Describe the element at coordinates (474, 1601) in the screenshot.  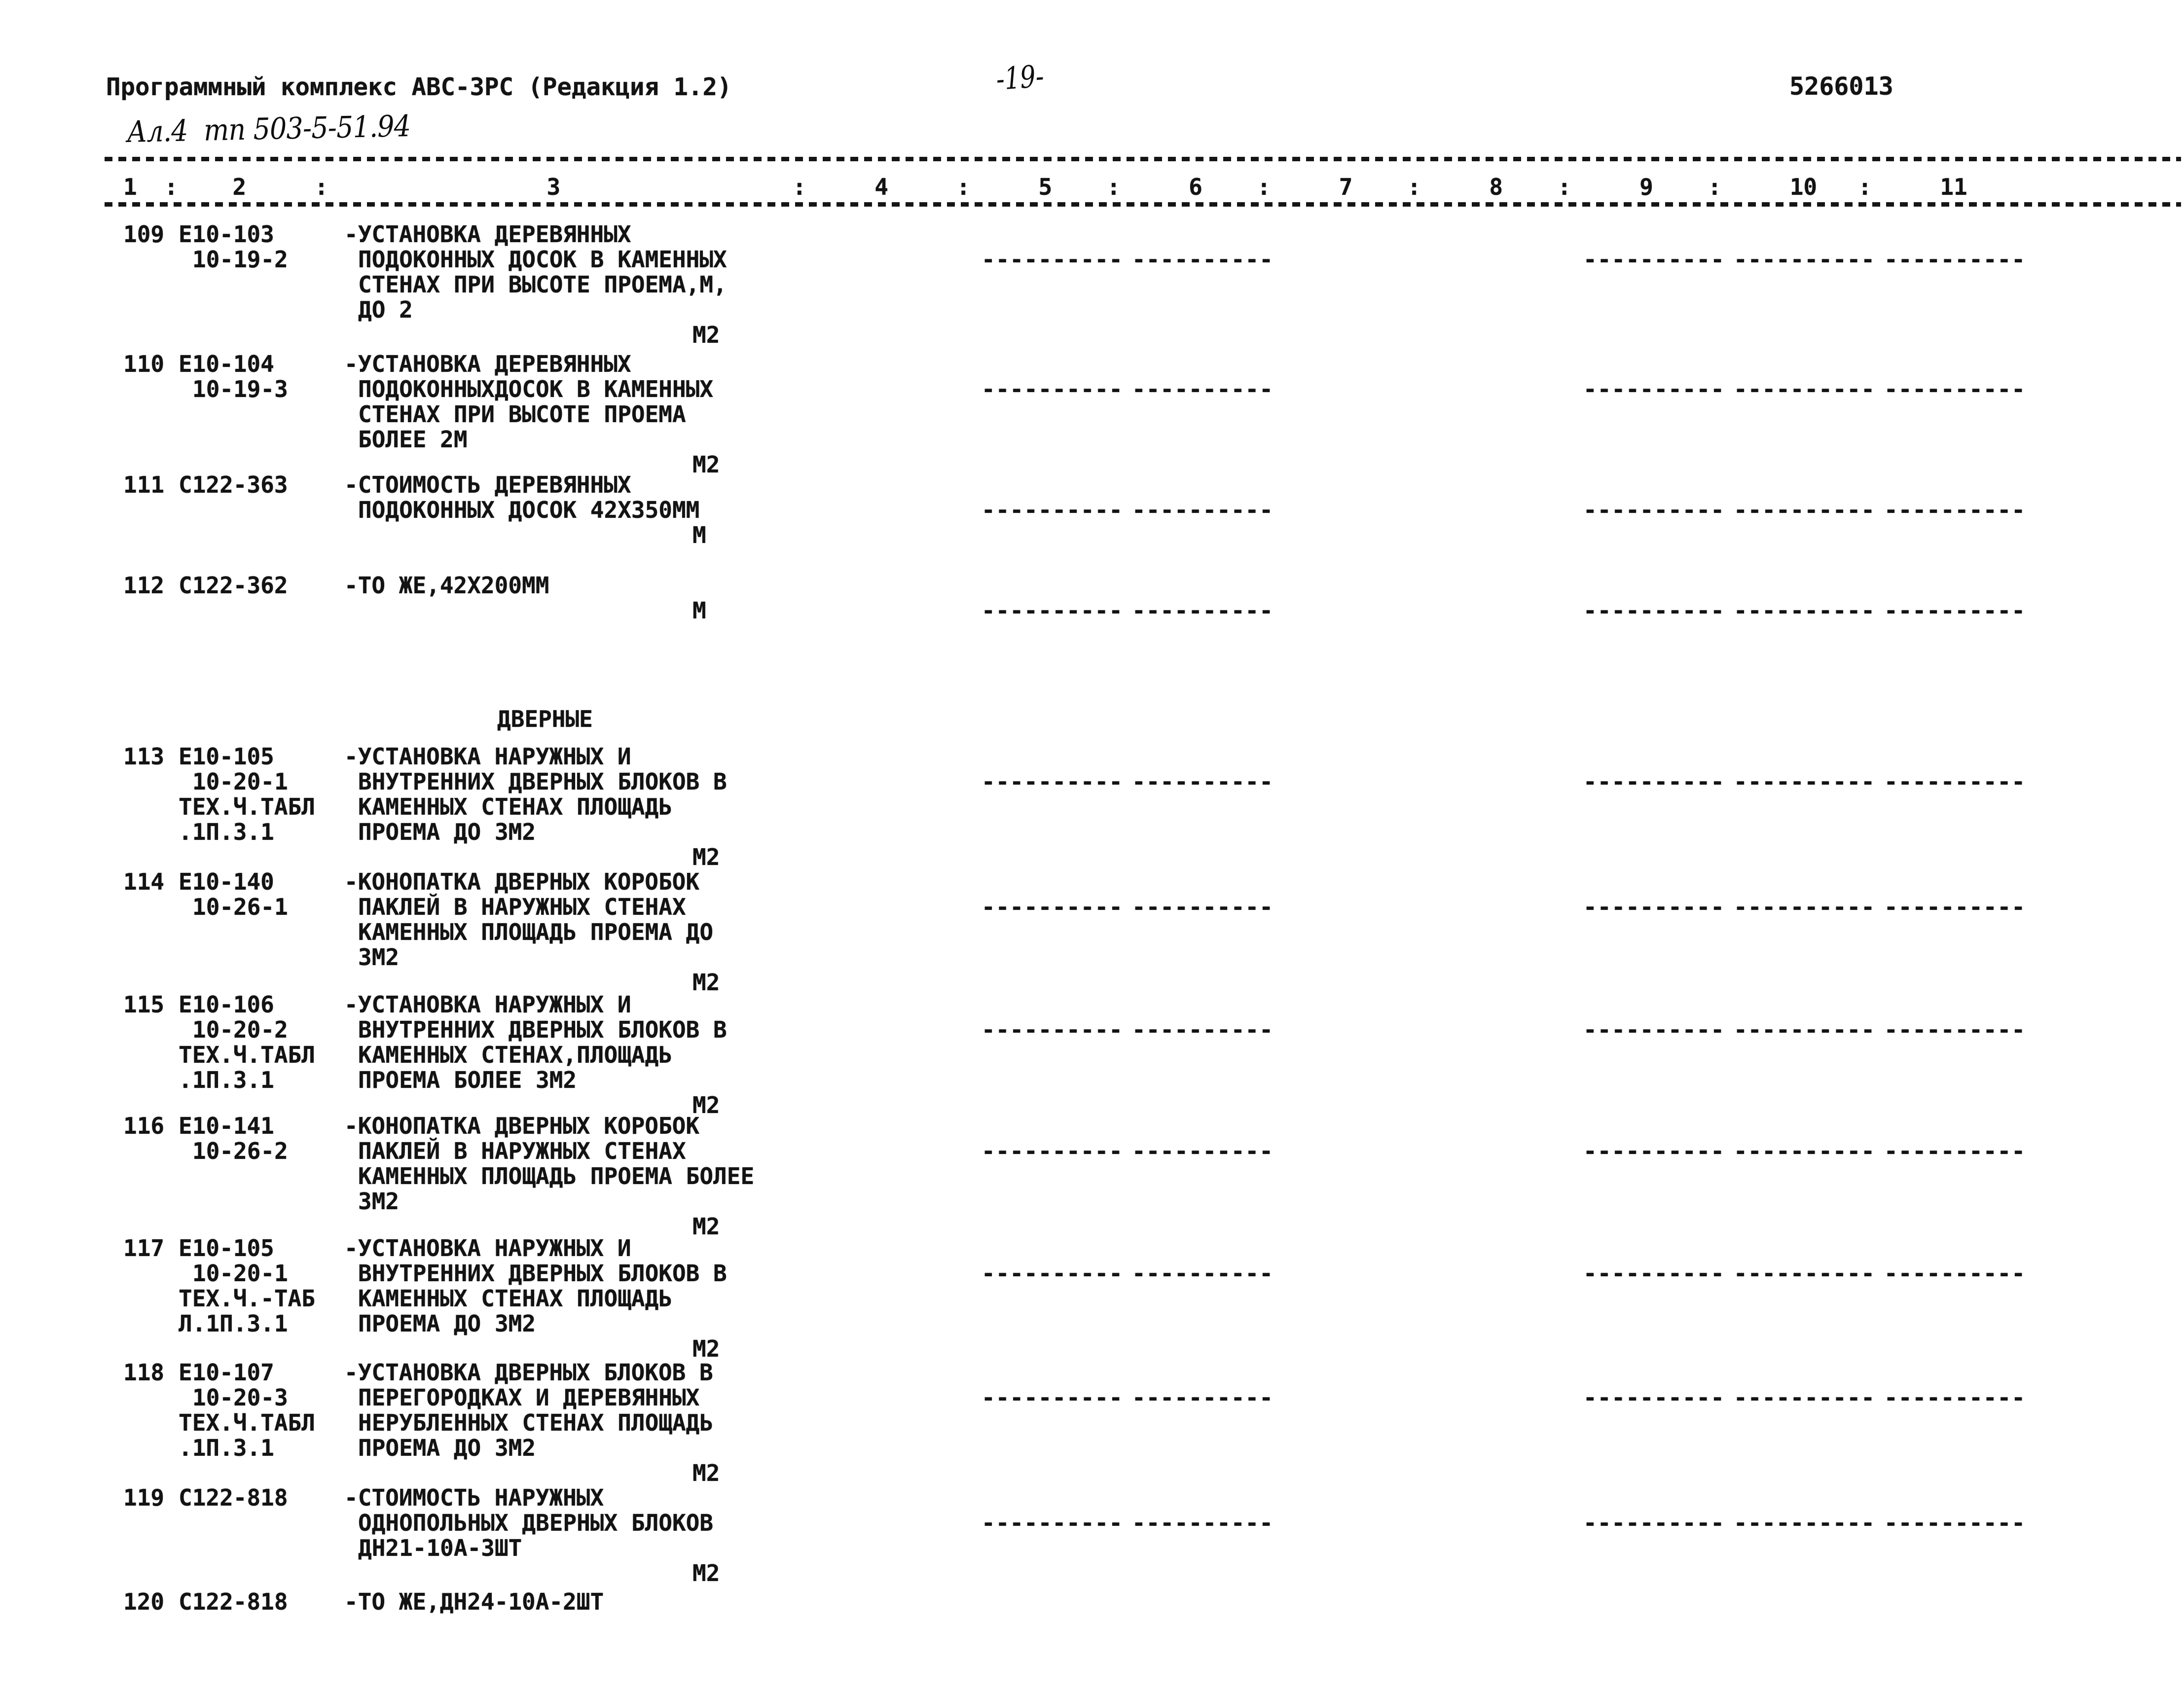
I see `description-line: -ТО ЖЕ,ДН24-10А-2ШТ` at that location.